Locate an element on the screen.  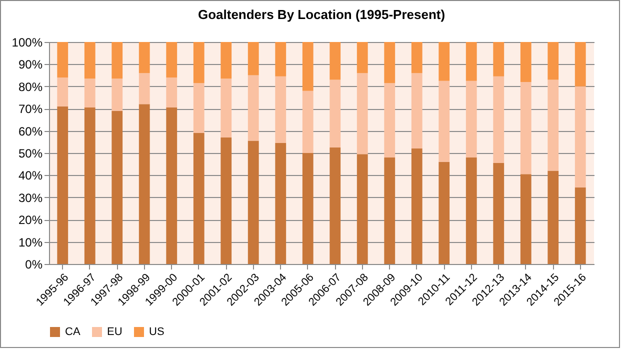
y-tick-label: 80% is located at coordinates (30, 87).